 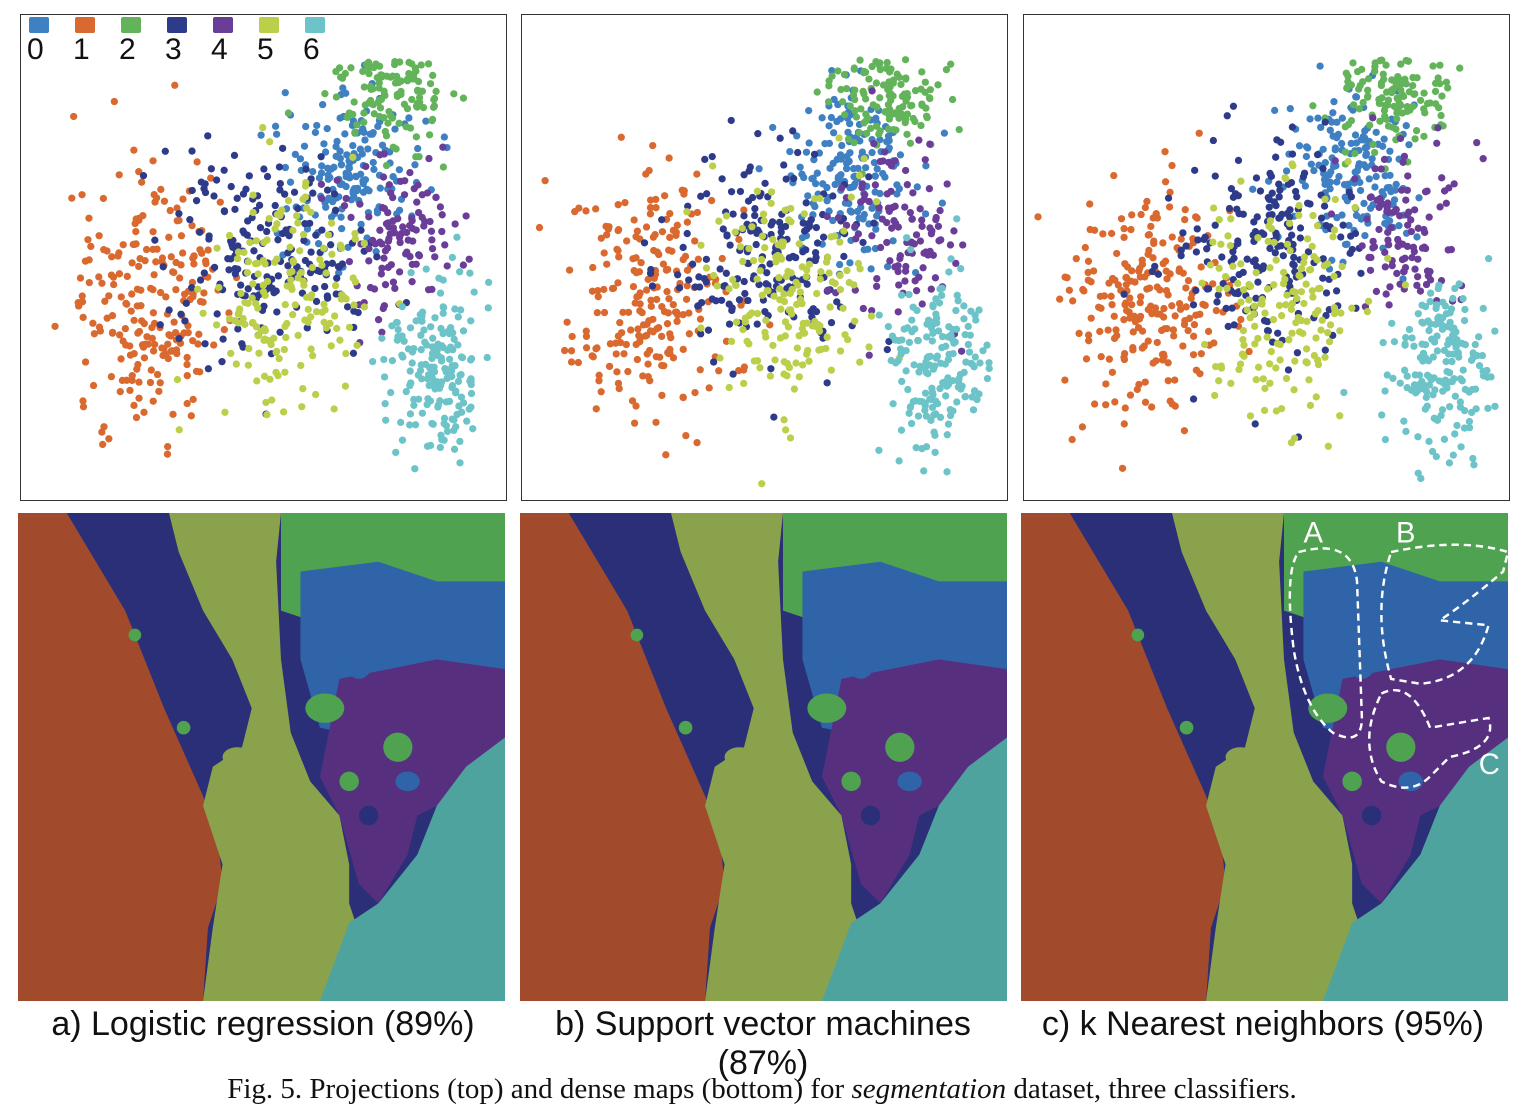 What do you see at coordinates (177, 25) in the screenshot?
I see `legend-swatch` at bounding box center [177, 25].